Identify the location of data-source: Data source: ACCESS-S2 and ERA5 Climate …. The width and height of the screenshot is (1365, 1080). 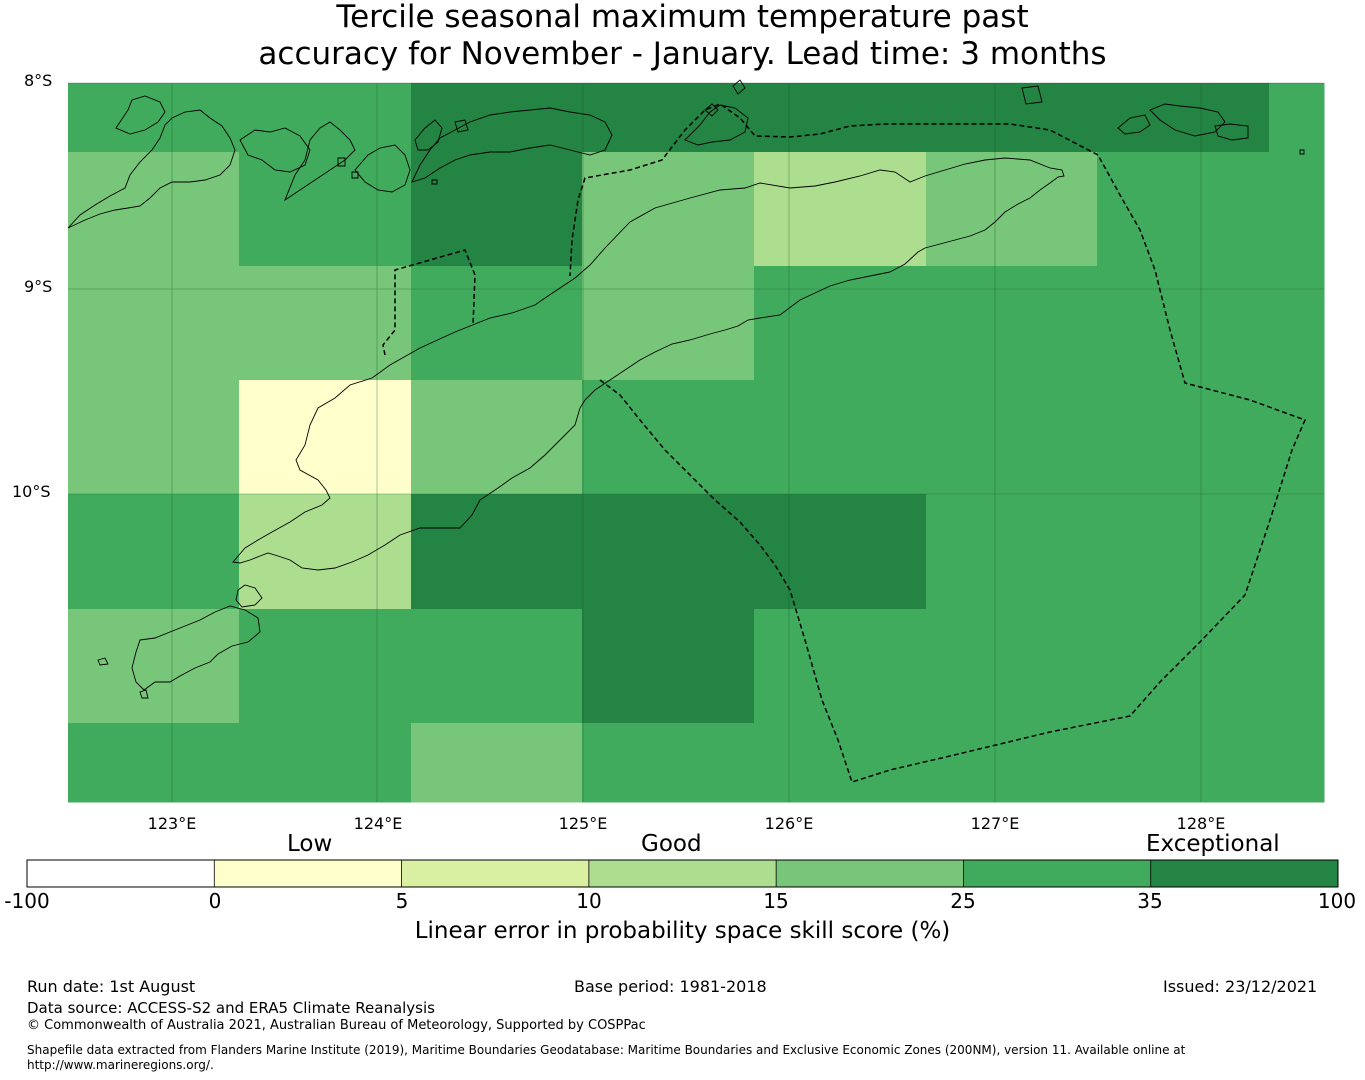
(231, 1008).